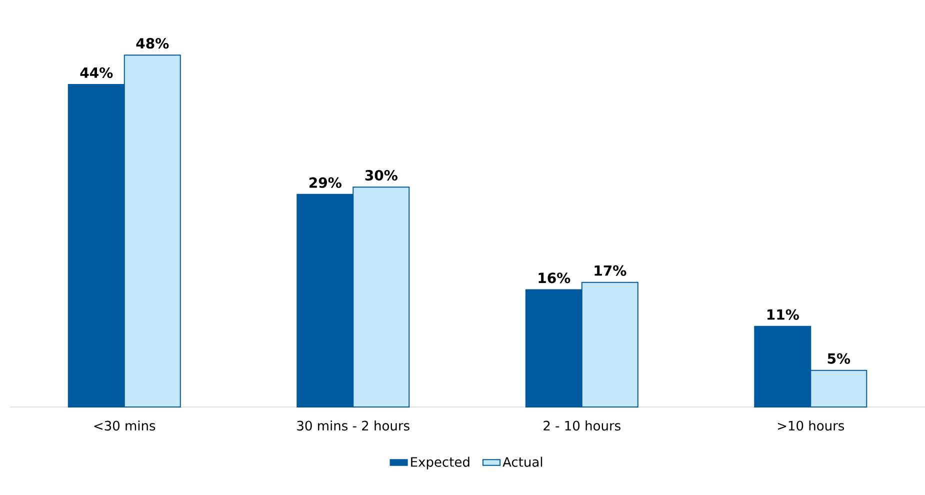 The height and width of the screenshot is (495, 925). What do you see at coordinates (554, 278) in the screenshot?
I see `data-label: 16%` at bounding box center [554, 278].